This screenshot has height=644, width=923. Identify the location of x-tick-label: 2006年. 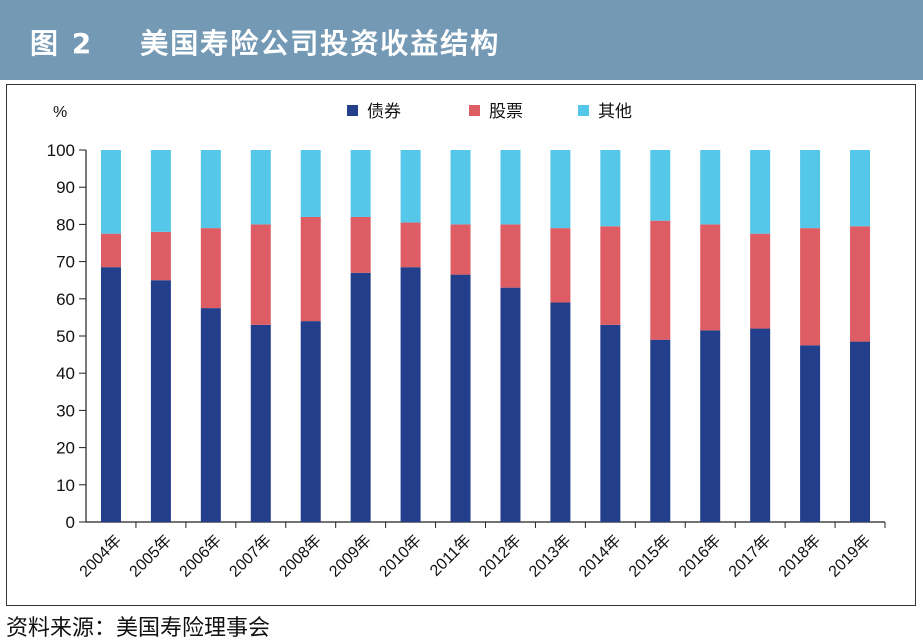
(200, 555).